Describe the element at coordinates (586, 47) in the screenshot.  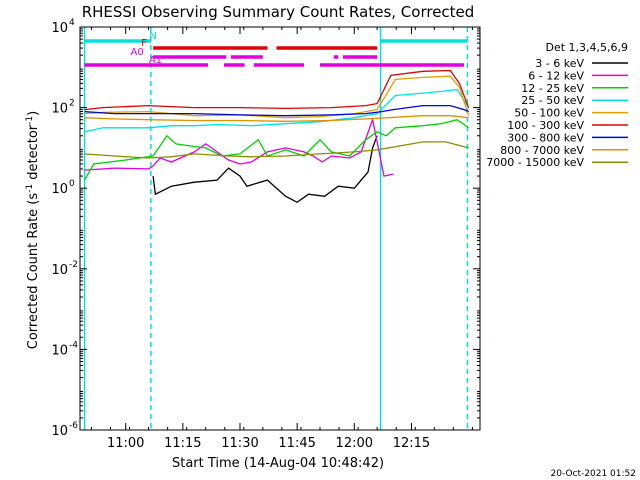
I see `legend-title: Det 1,3,4,5,6,9` at that location.